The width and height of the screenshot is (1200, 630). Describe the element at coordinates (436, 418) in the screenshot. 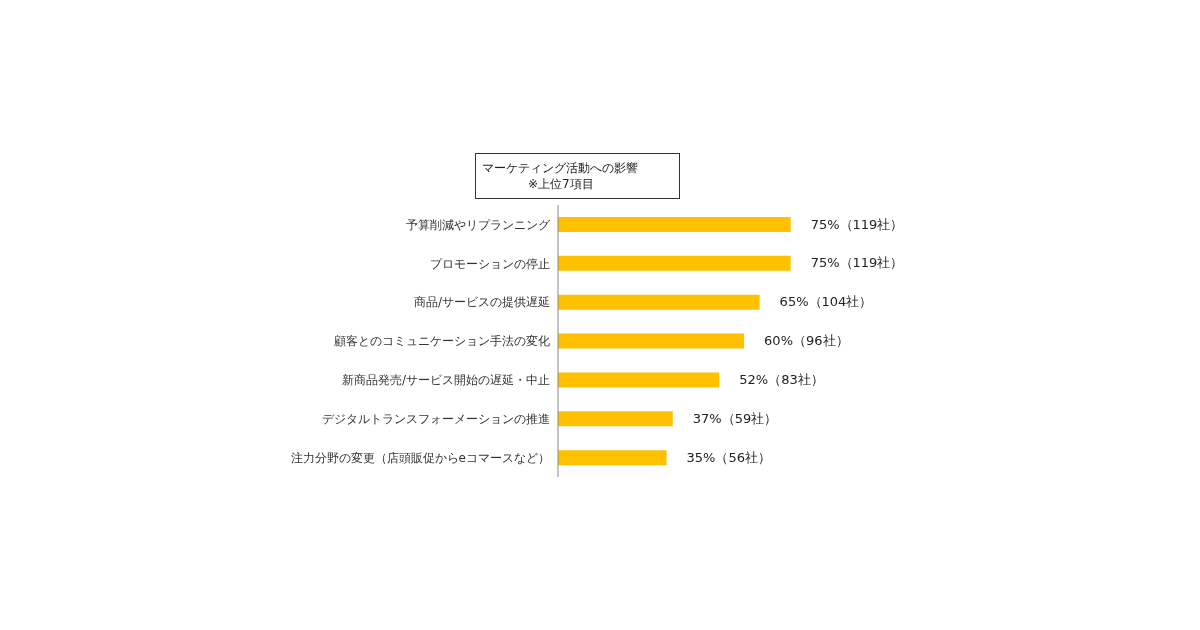

I see `y-tick-label: デジタルトランスフォーメーションの推進` at that location.